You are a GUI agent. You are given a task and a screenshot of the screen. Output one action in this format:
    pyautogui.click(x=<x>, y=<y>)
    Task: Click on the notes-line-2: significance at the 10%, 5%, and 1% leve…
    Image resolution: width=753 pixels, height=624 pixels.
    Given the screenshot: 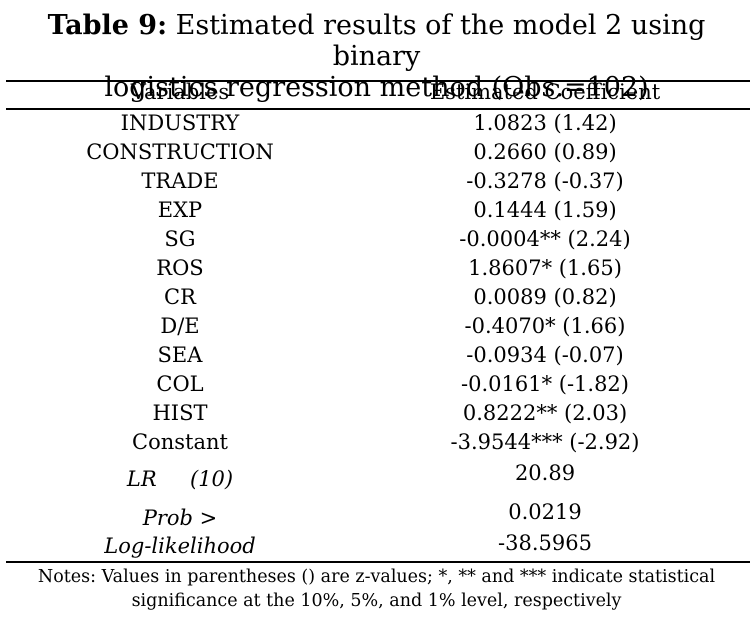 What is the action you would take?
    pyautogui.click(x=376, y=601)
    